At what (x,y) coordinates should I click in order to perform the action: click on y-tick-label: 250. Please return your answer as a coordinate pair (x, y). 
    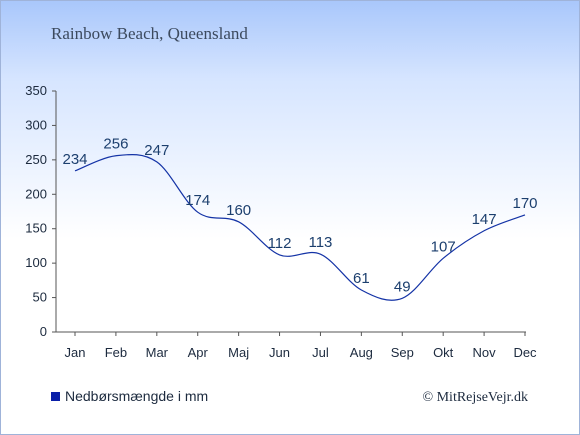
    Looking at the image, I should click on (36, 159).